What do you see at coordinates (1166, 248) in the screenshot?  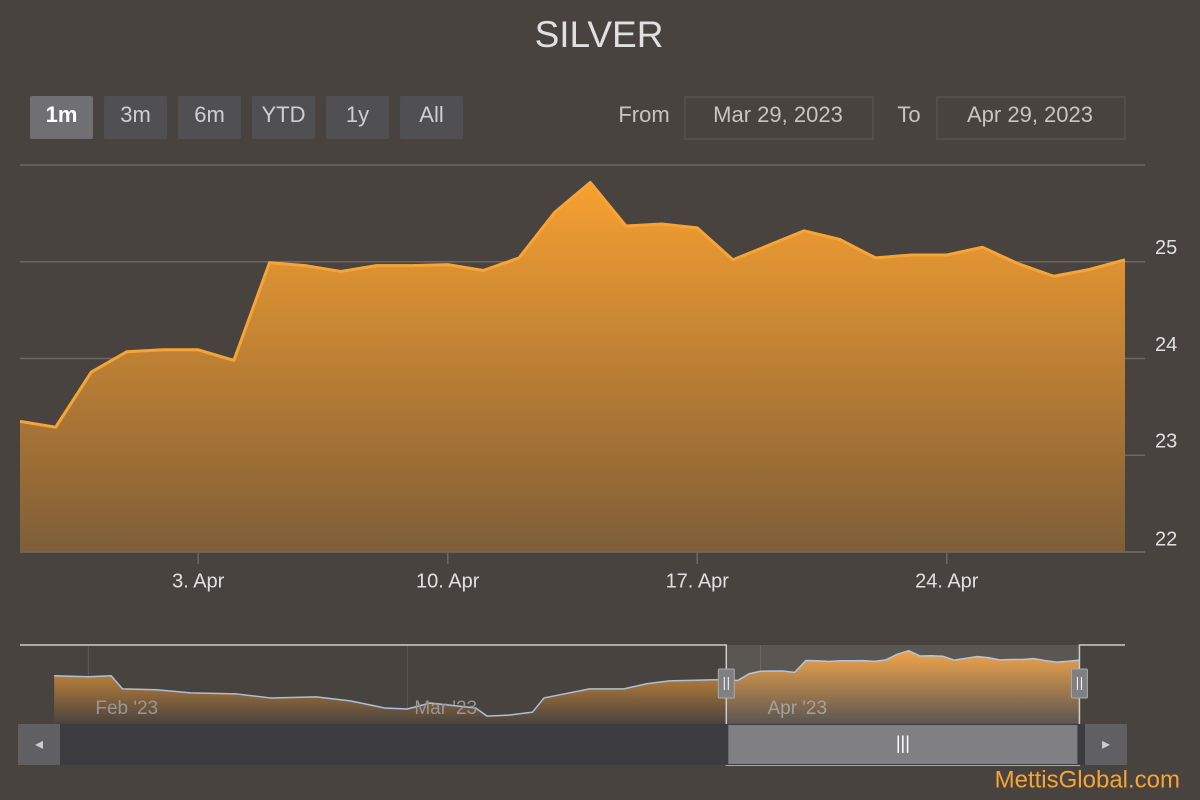 I see `y-tick-label: 25` at bounding box center [1166, 248].